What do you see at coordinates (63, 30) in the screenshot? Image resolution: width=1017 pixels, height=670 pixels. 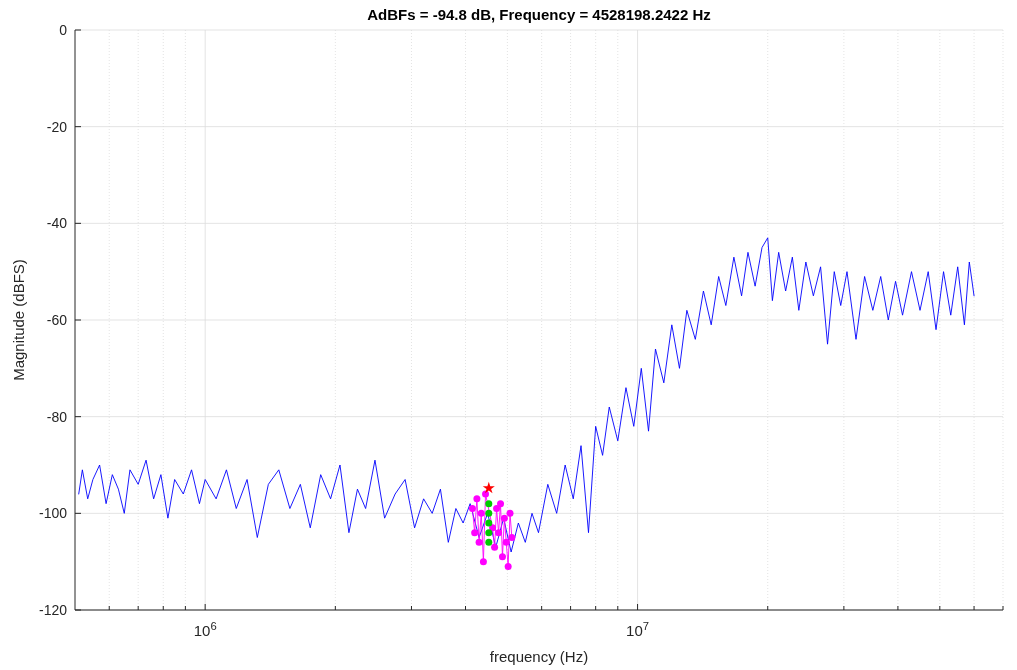 I see `y-tick-label: 0` at bounding box center [63, 30].